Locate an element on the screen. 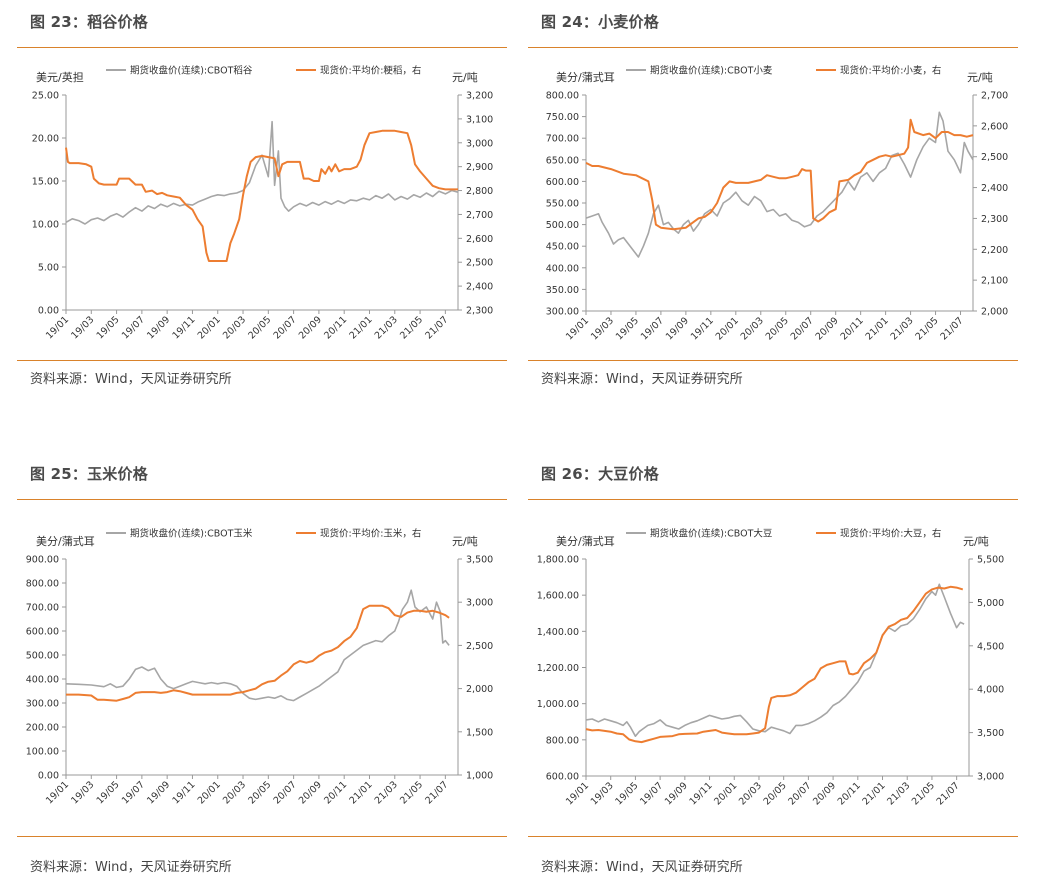 The image size is (1039, 880). y-left-tick-label: 550.00 is located at coordinates (562, 204).